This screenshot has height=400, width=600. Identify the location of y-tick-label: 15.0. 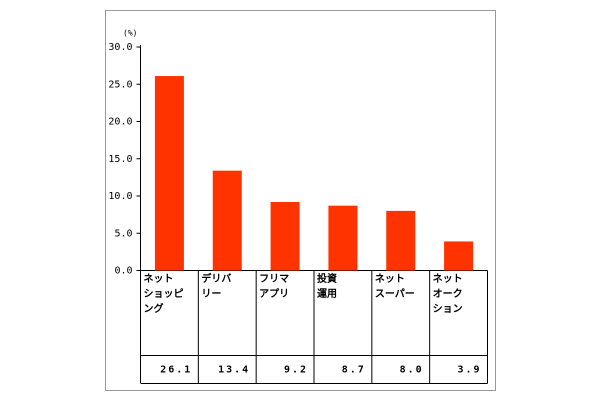
(120, 159).